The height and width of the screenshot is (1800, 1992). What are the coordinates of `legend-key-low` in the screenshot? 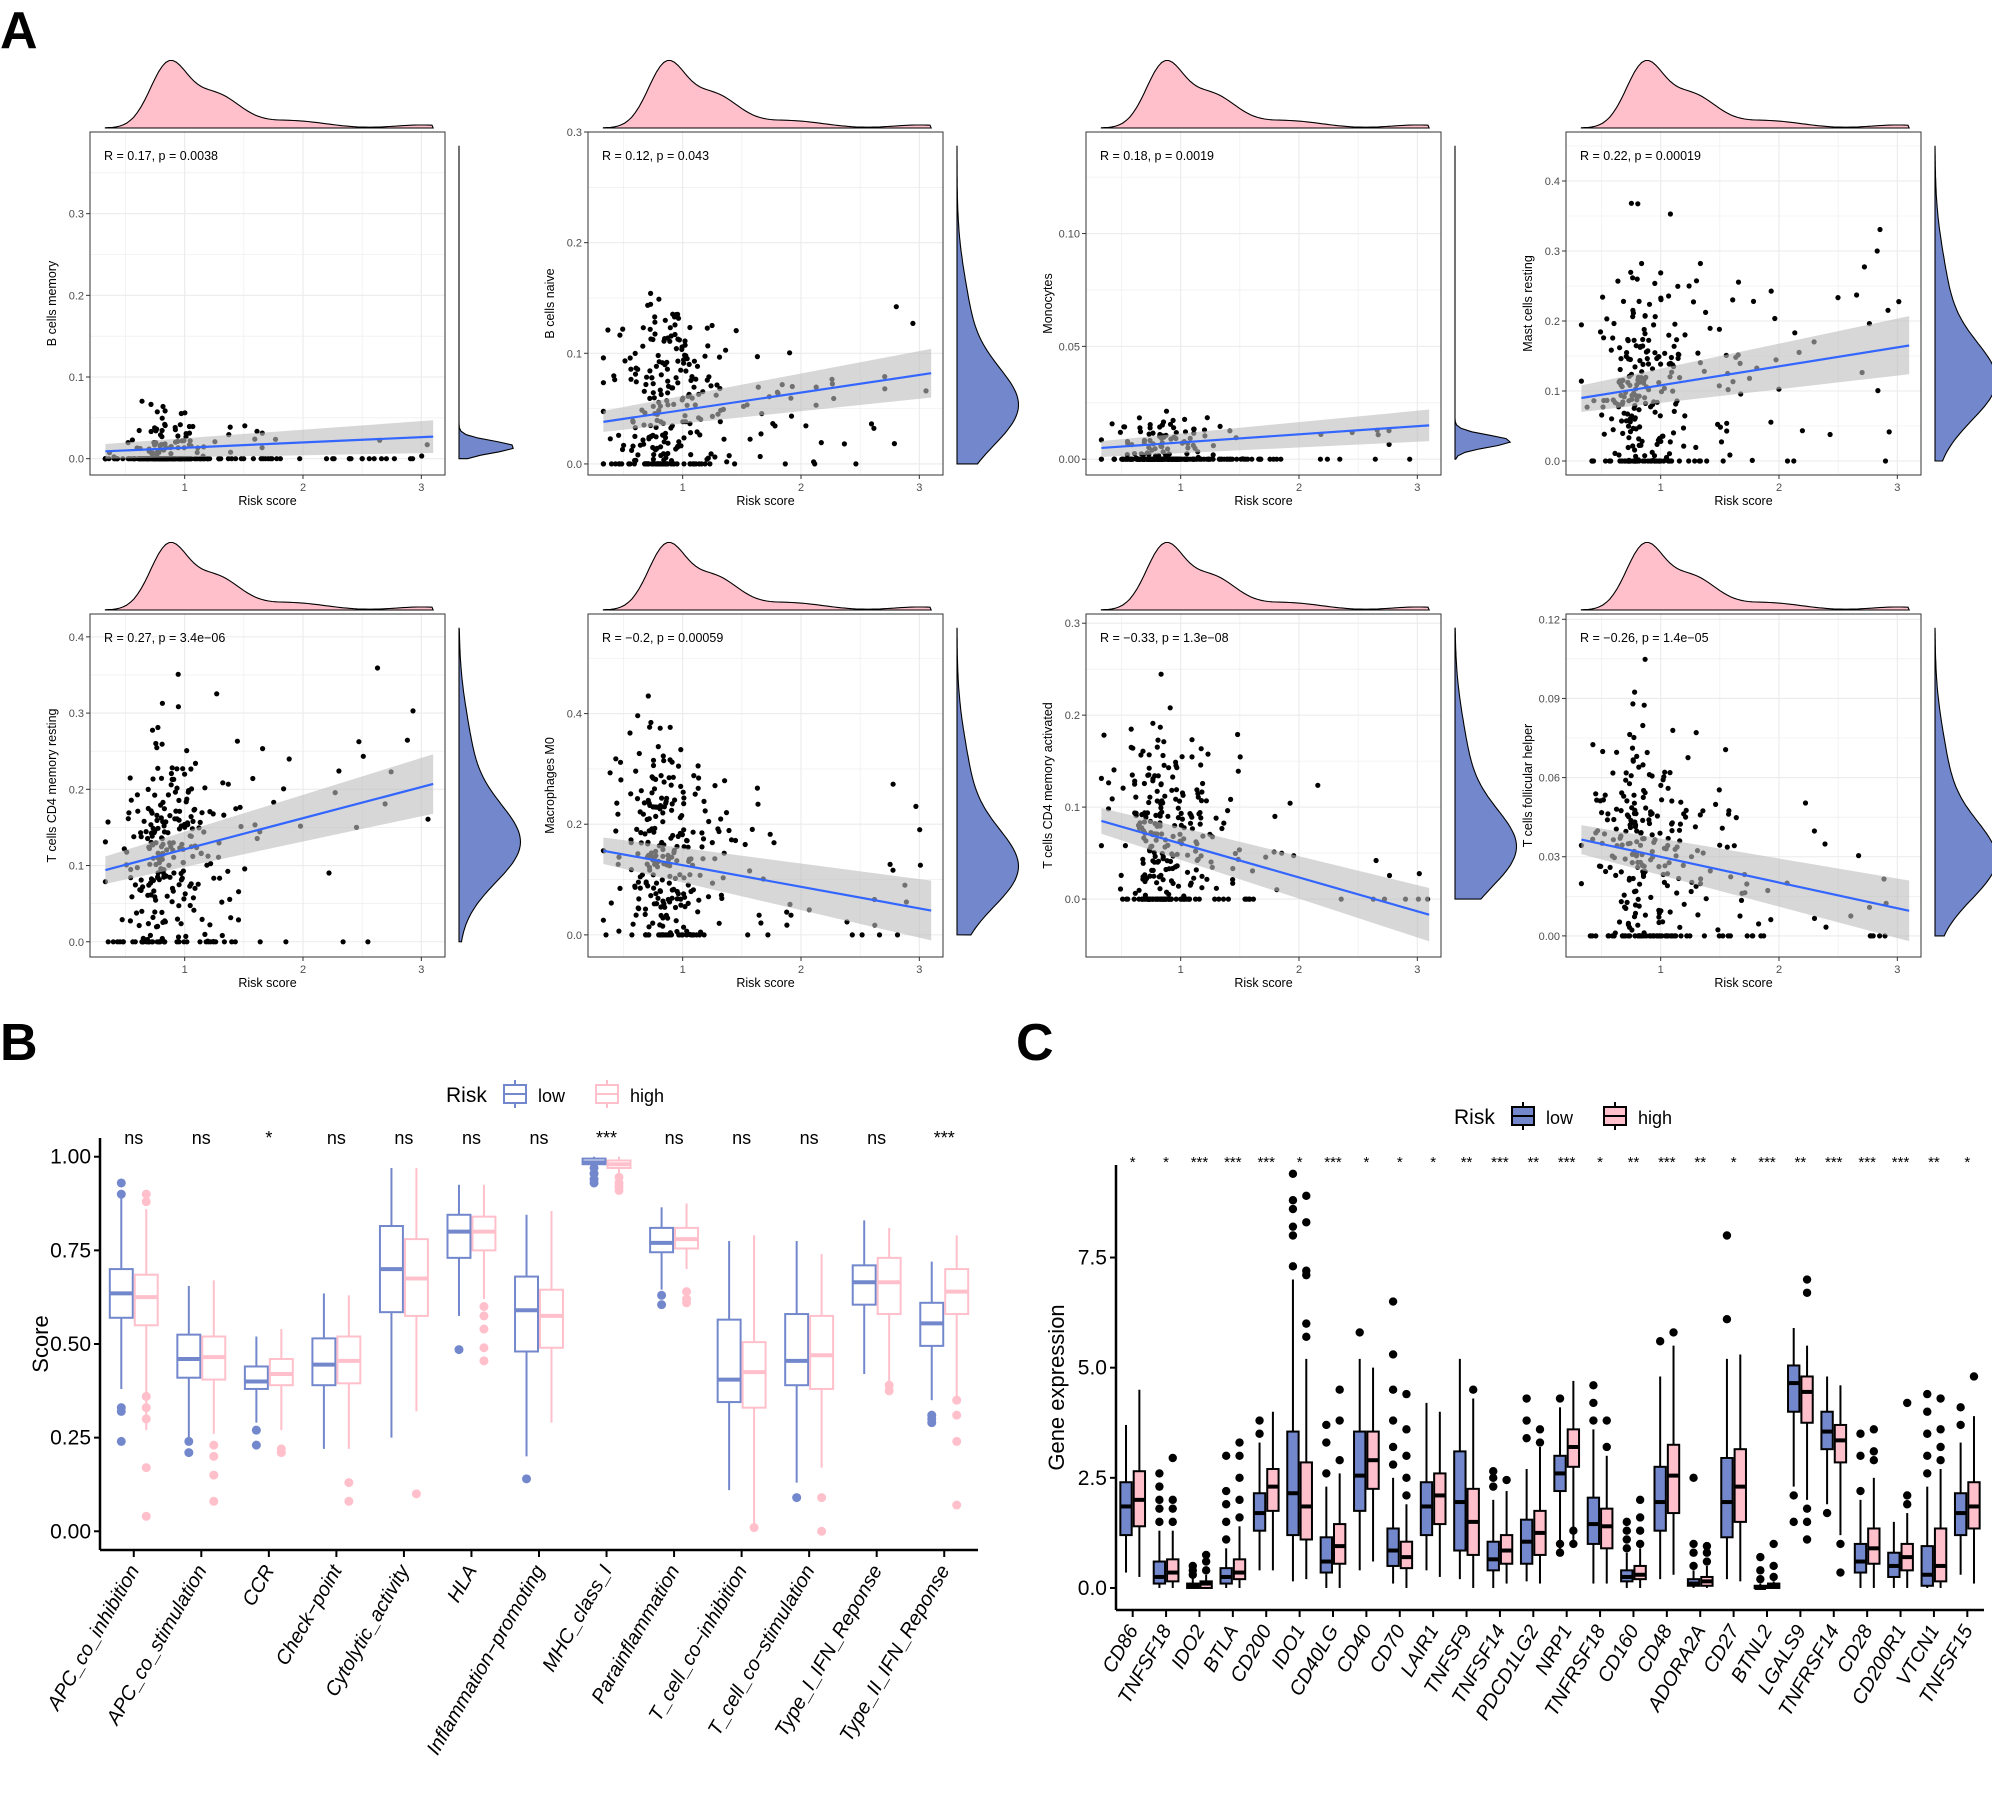 It's located at (1523, 1116).